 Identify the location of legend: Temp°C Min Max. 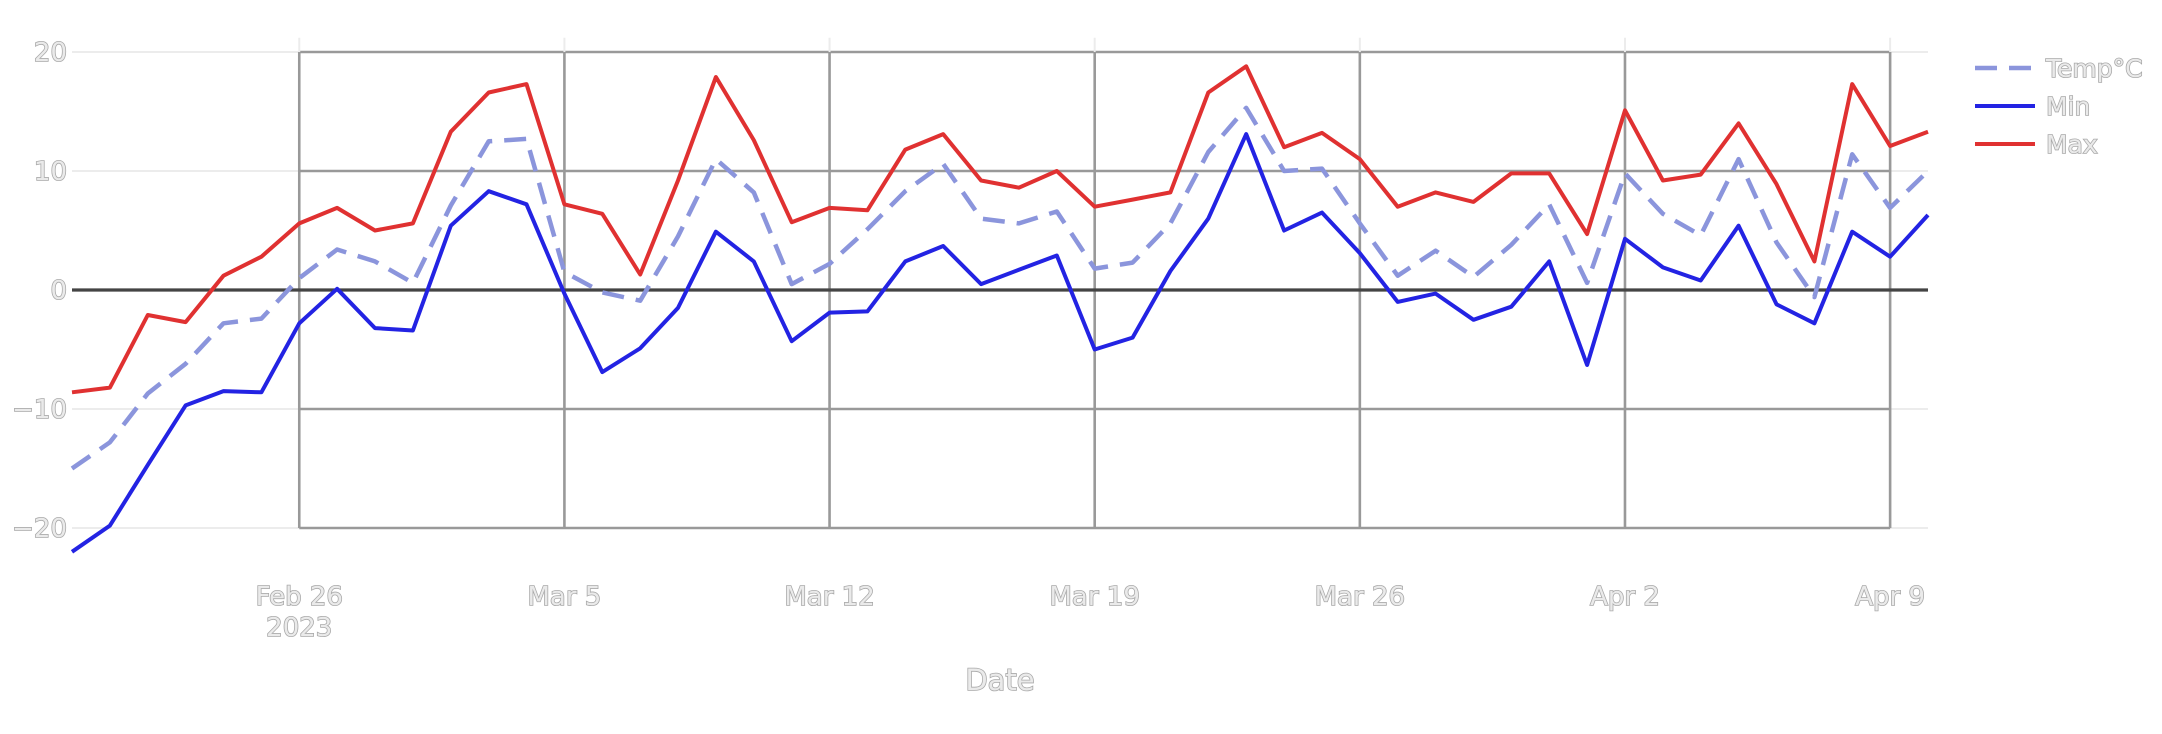
(2059, 106).